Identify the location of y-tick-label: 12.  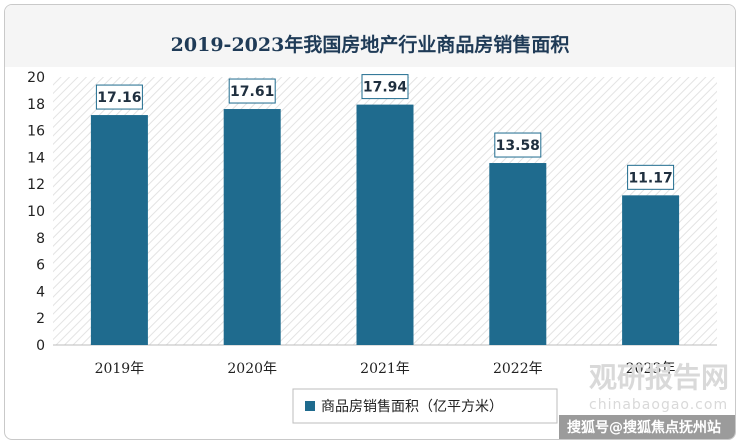
(36, 185).